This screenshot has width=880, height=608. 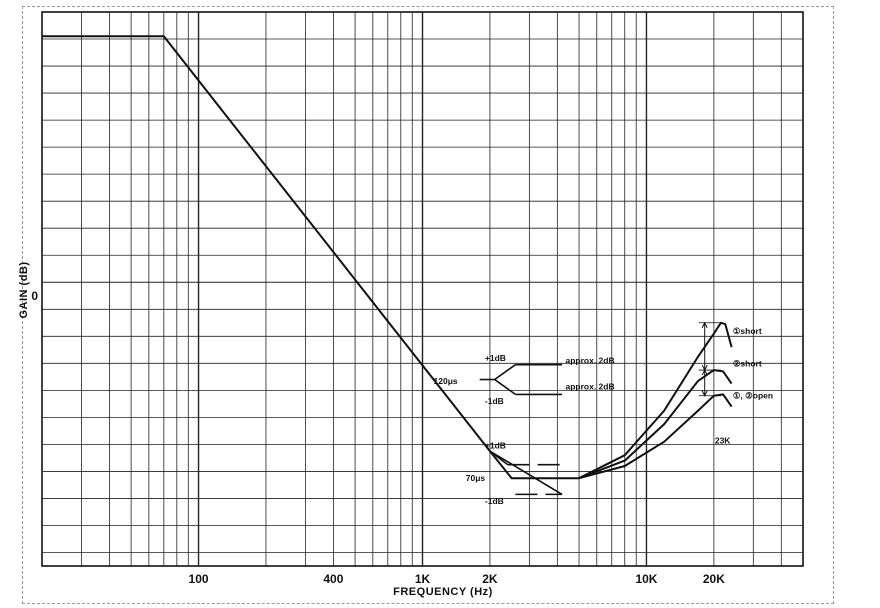 I want to click on y-axis-label: GAIN (dB), so click(x=24, y=289).